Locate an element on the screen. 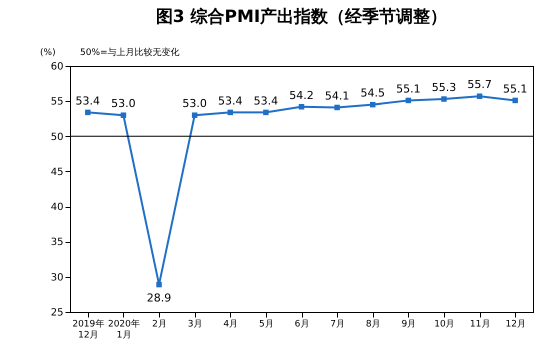 The image size is (554, 345). data-label: 55.3 is located at coordinates (444, 87).